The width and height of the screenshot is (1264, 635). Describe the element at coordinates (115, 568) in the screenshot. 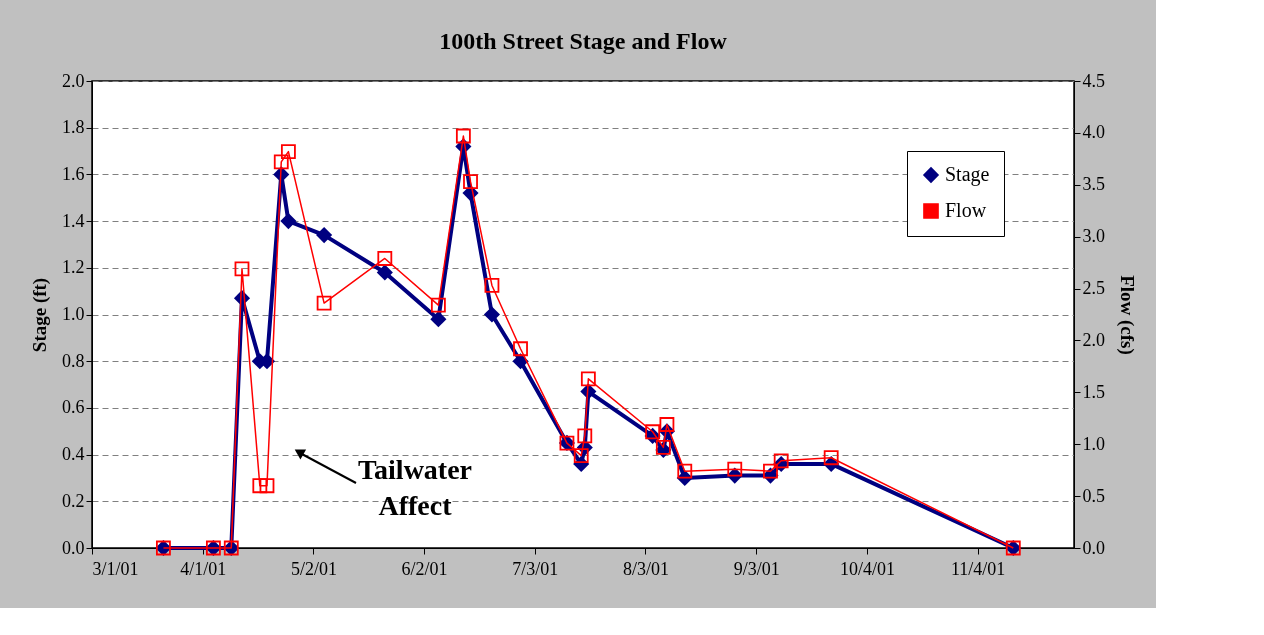

I see `x-tick-label: 3/1/01` at that location.